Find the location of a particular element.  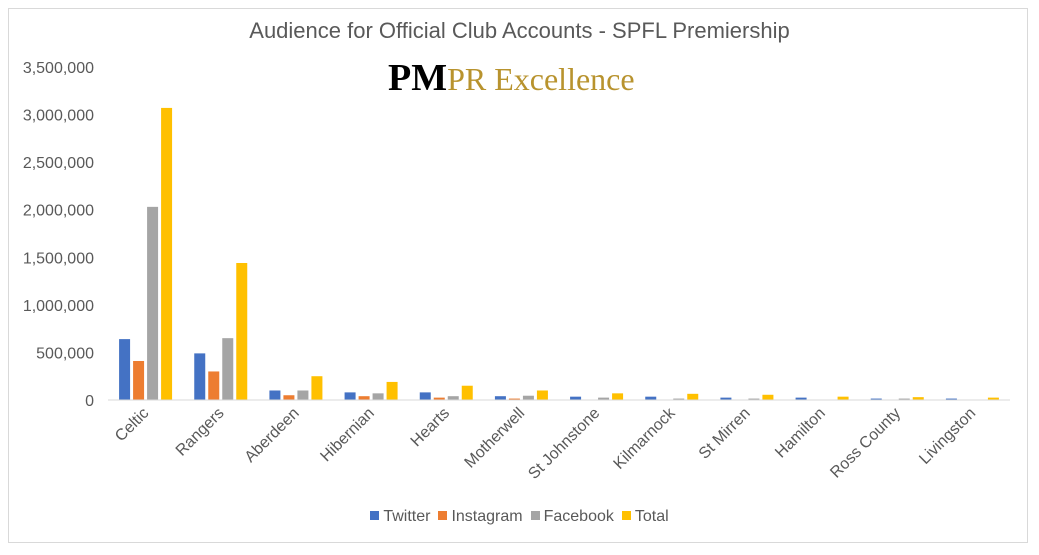

legend-item-total: Total is located at coordinates (645, 517).